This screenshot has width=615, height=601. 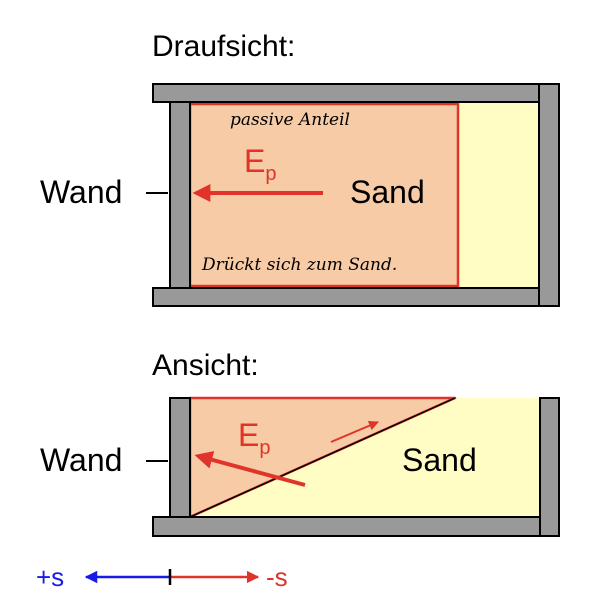 I want to click on top-view-title: Draufsicht:, so click(x=223, y=46).